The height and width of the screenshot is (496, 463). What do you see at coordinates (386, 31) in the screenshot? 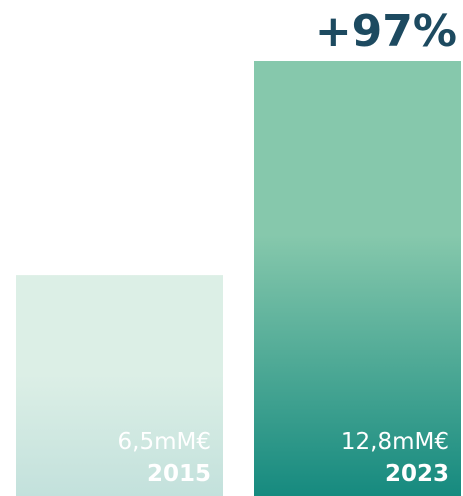
I see `growth-percentage-label: +97%` at bounding box center [386, 31].